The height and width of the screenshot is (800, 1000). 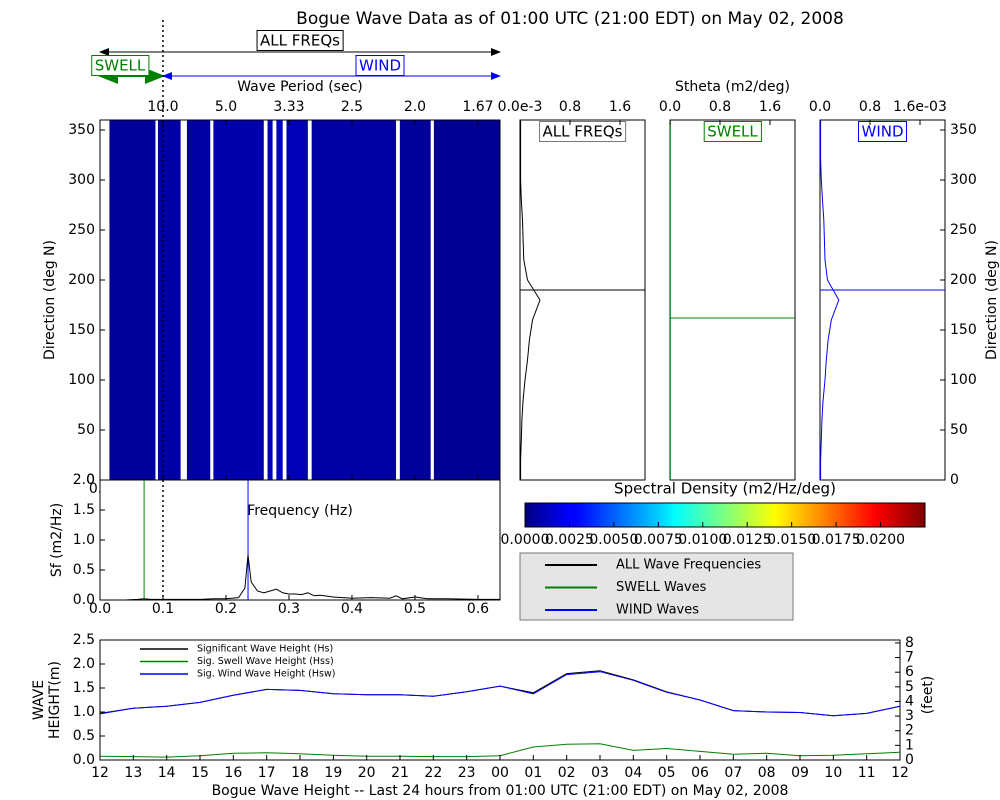 What do you see at coordinates (84, 640) in the screenshot?
I see `y-tick-label: 2.5` at bounding box center [84, 640].